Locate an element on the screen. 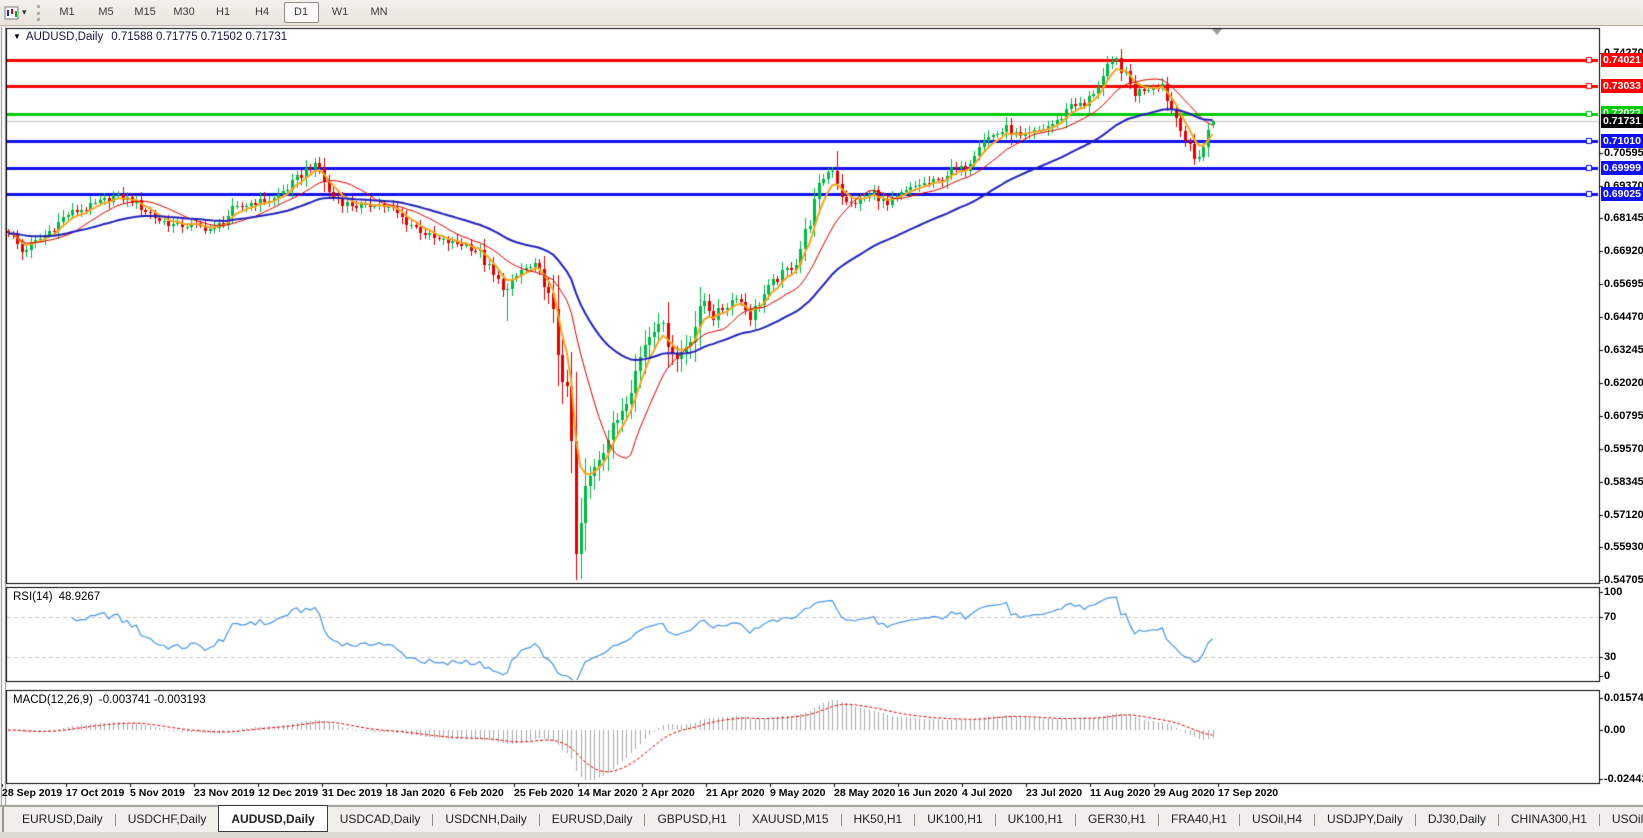 The width and height of the screenshot is (1643, 838). tab-usdcad-daily: USDCAD,Daily is located at coordinates (380, 819).